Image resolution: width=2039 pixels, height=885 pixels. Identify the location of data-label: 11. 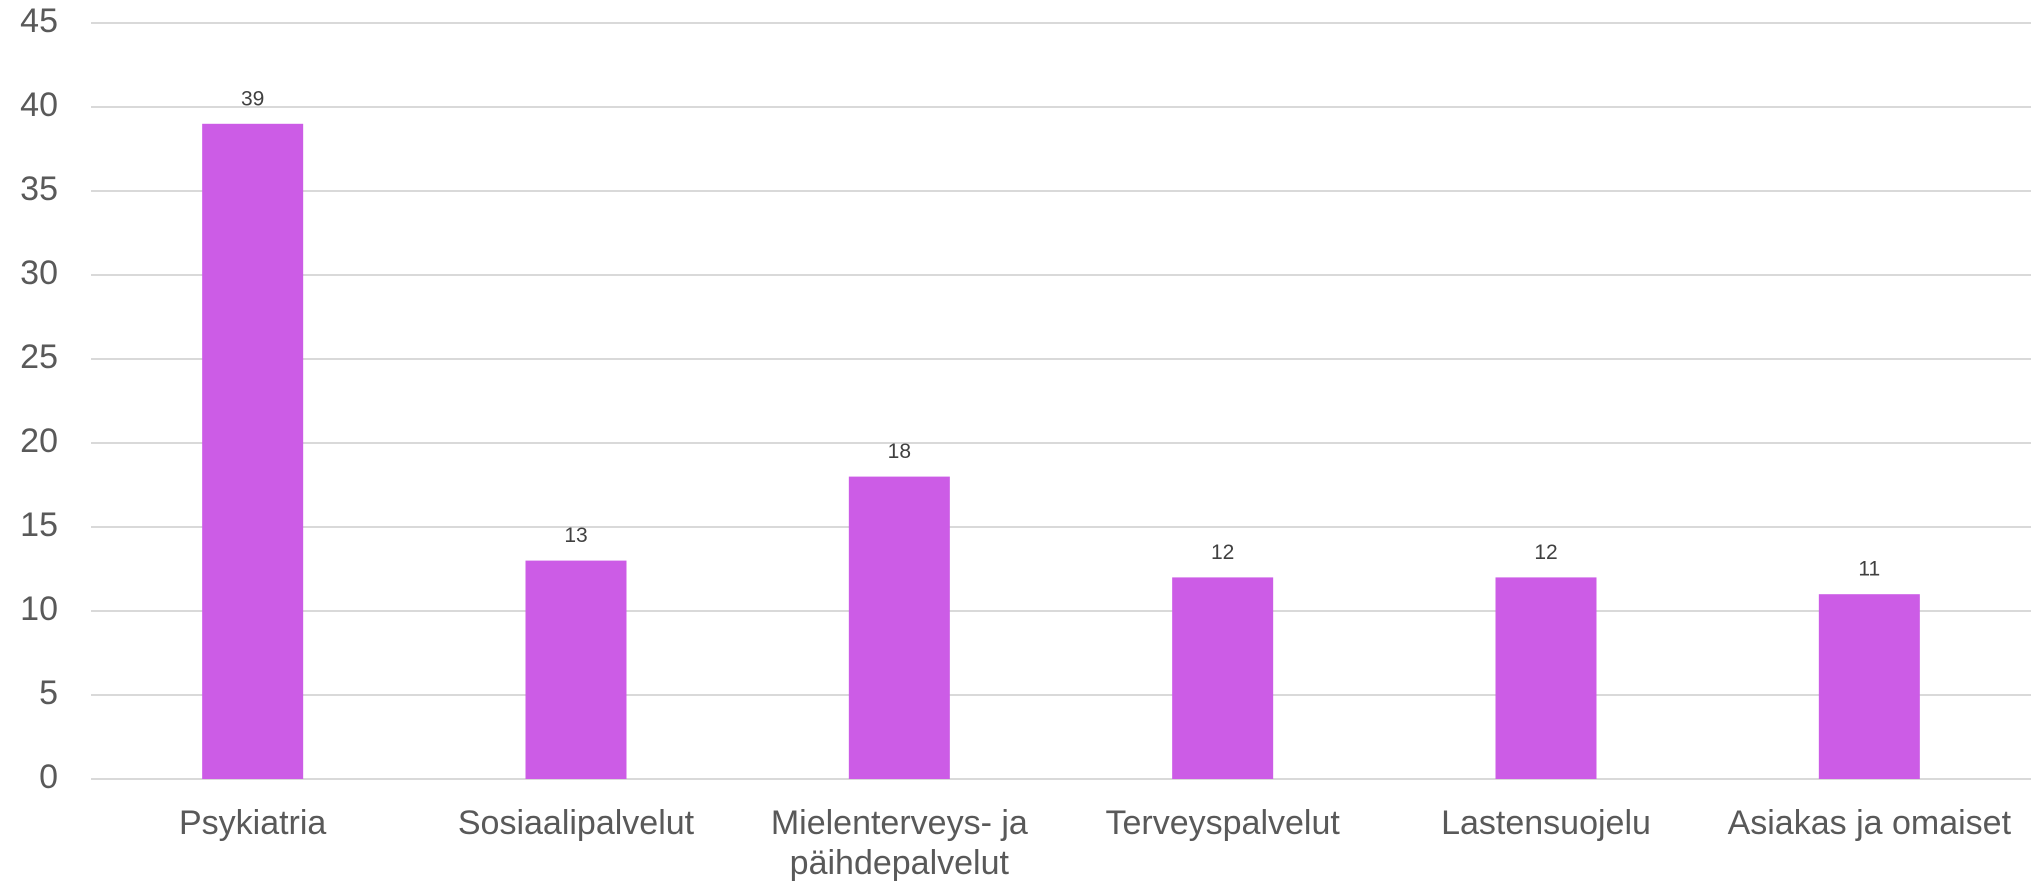
(1869, 569).